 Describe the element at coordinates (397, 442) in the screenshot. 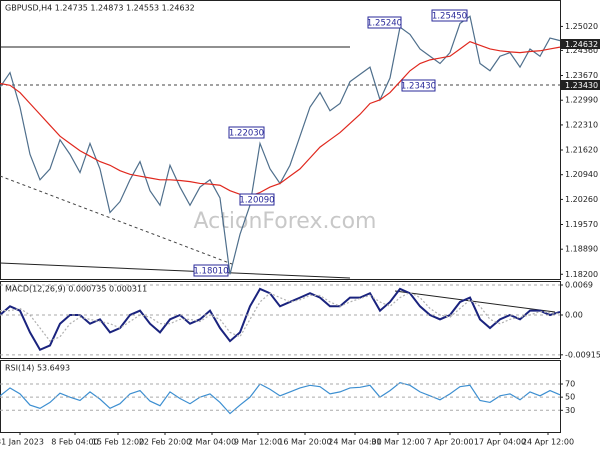

I see `x-tick-label: 31 Mar 12:00` at that location.